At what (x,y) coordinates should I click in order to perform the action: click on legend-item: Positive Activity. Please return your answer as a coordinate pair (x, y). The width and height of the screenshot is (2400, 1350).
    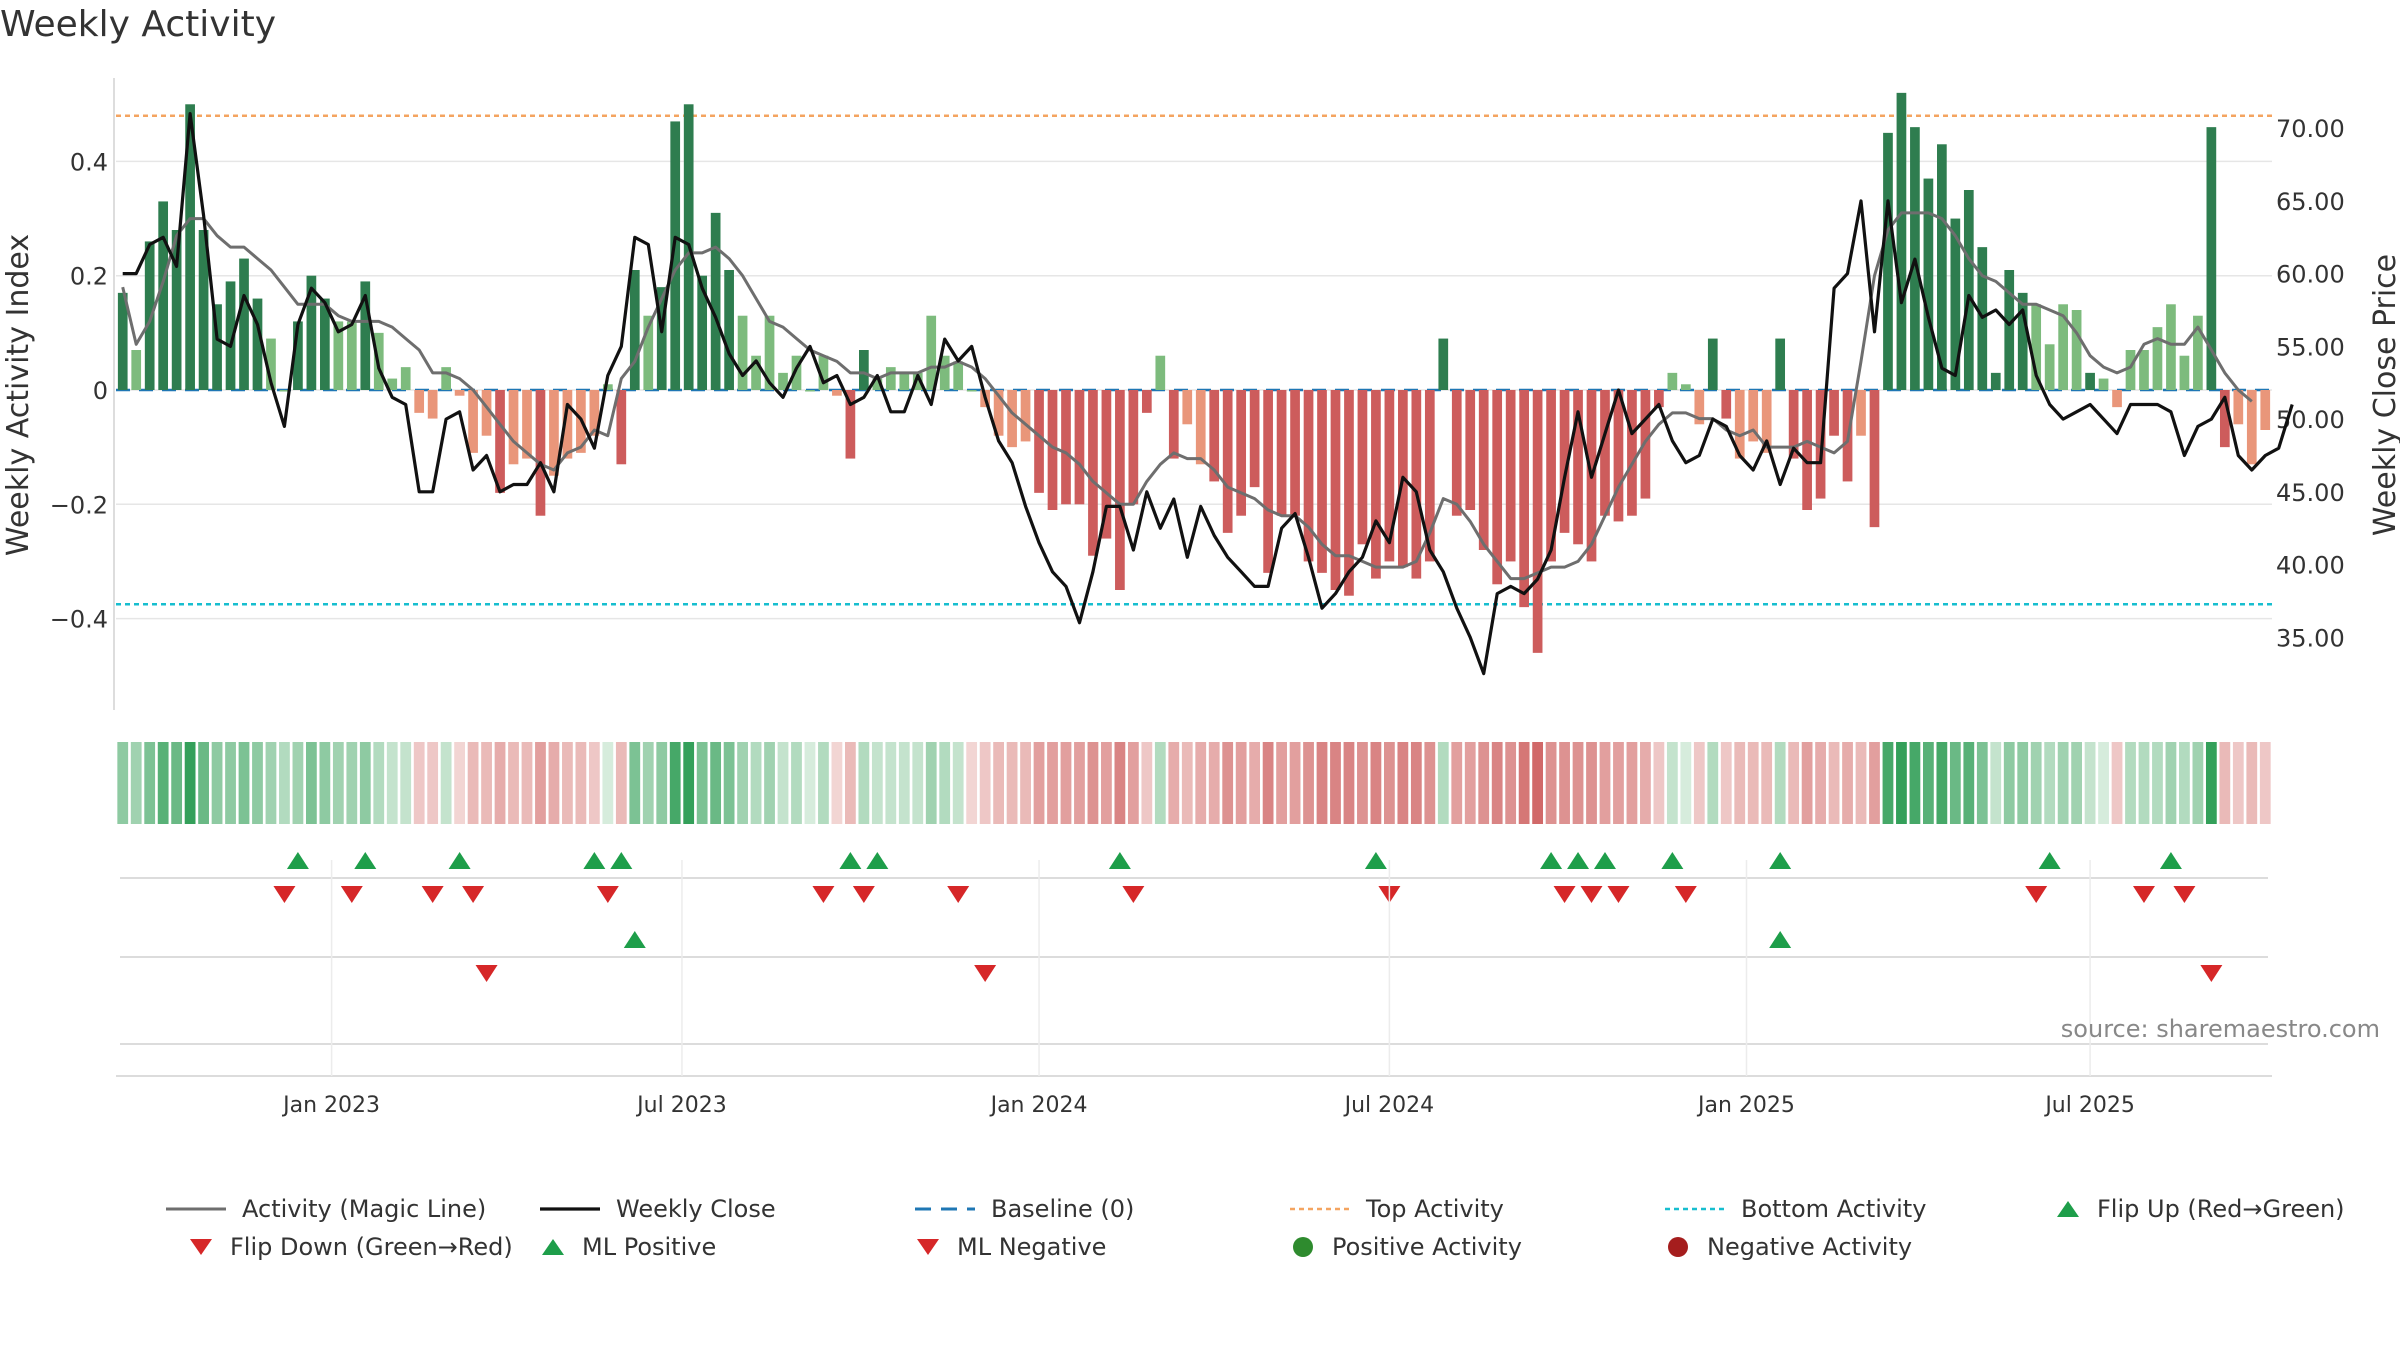
    Looking at the image, I should click on (1406, 1247).